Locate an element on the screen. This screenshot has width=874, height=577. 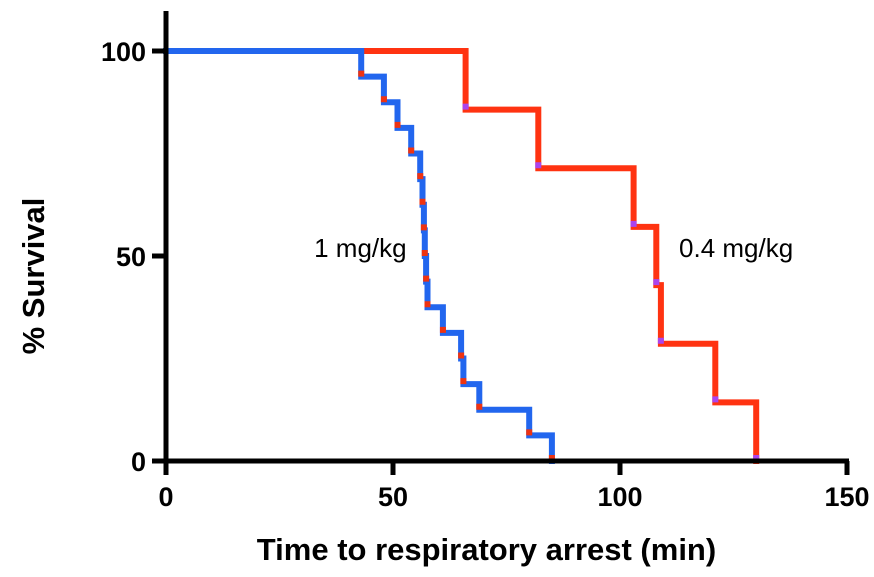
series-label-1: 0.4 mg/kg is located at coordinates (736, 248).